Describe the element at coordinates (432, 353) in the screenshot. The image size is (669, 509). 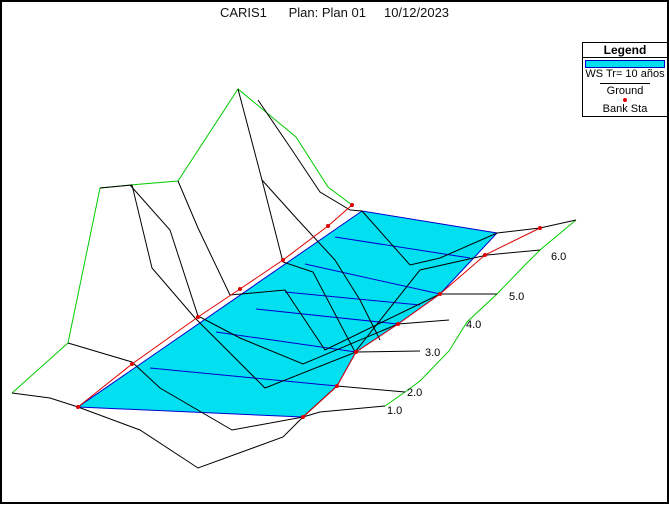
I see `station-label: 3.0` at that location.